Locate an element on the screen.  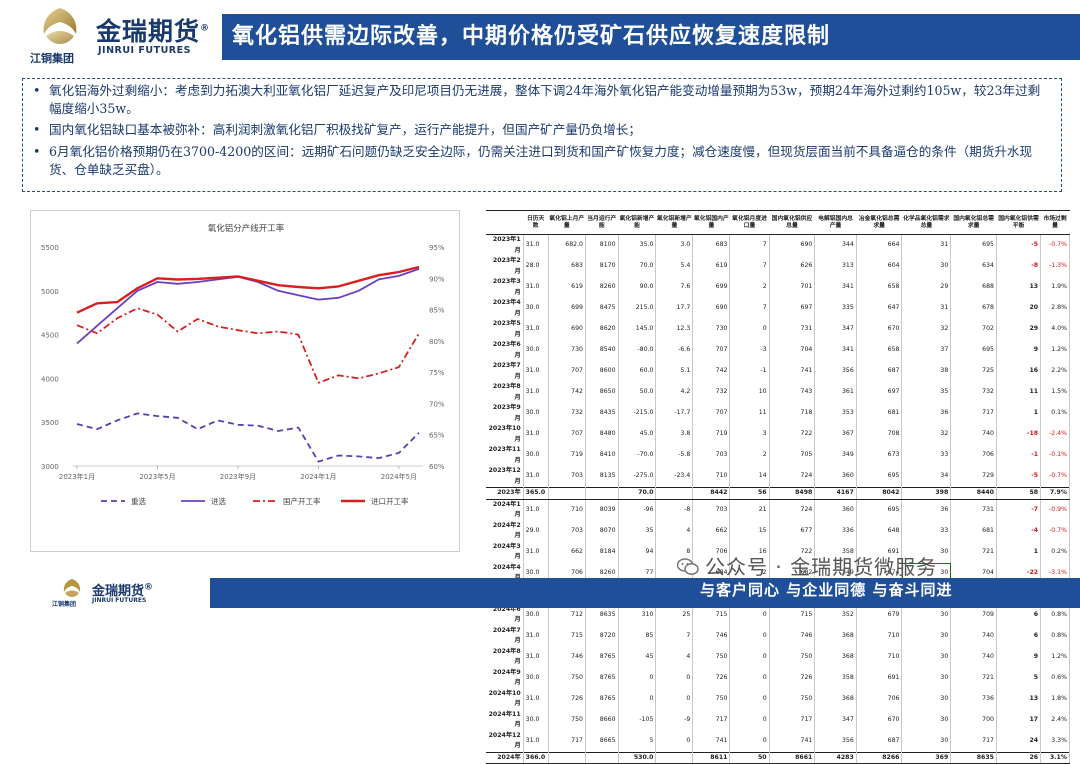
y-left-tick-label: 5500 is located at coordinates (50, 248).